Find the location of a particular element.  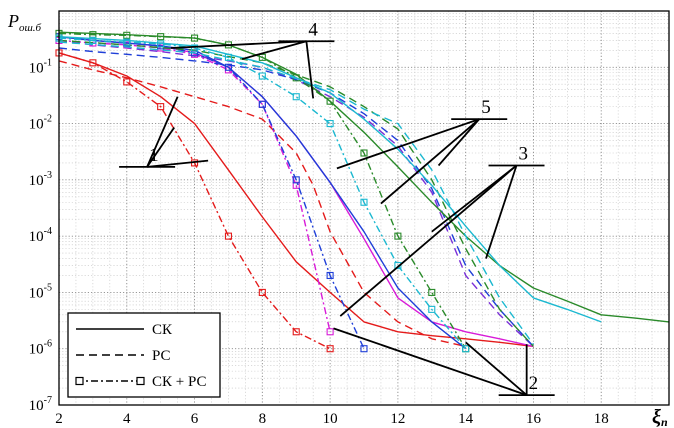

y-tick-exponent: -3 is located at coordinates (48, 175).